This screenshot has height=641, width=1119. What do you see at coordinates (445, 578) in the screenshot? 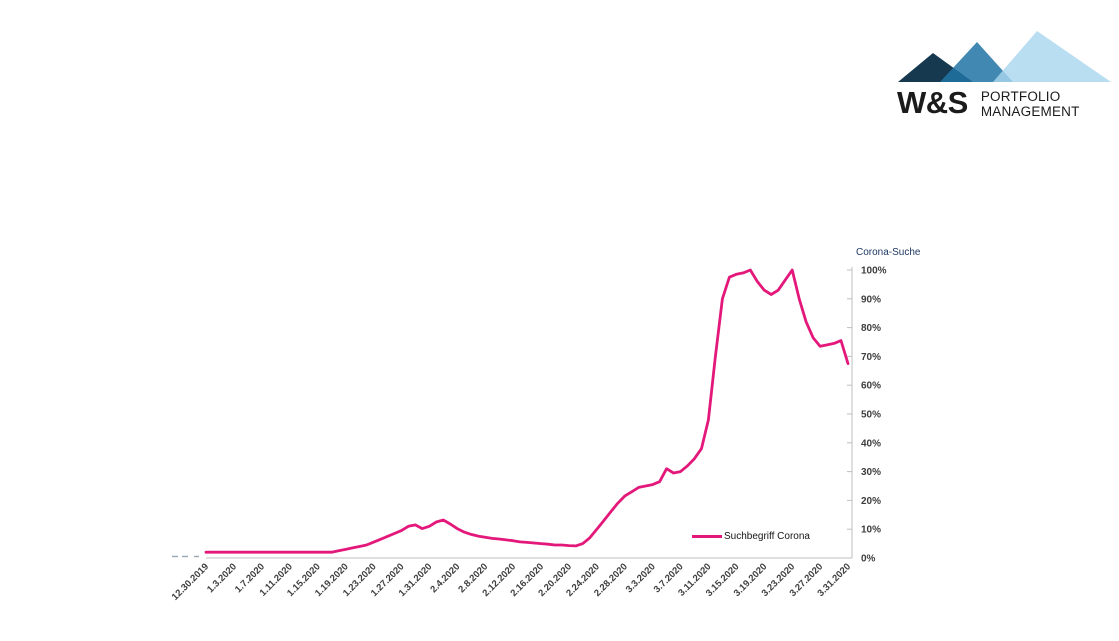
I see `x-tick-label: 2.4.2020` at bounding box center [445, 578].